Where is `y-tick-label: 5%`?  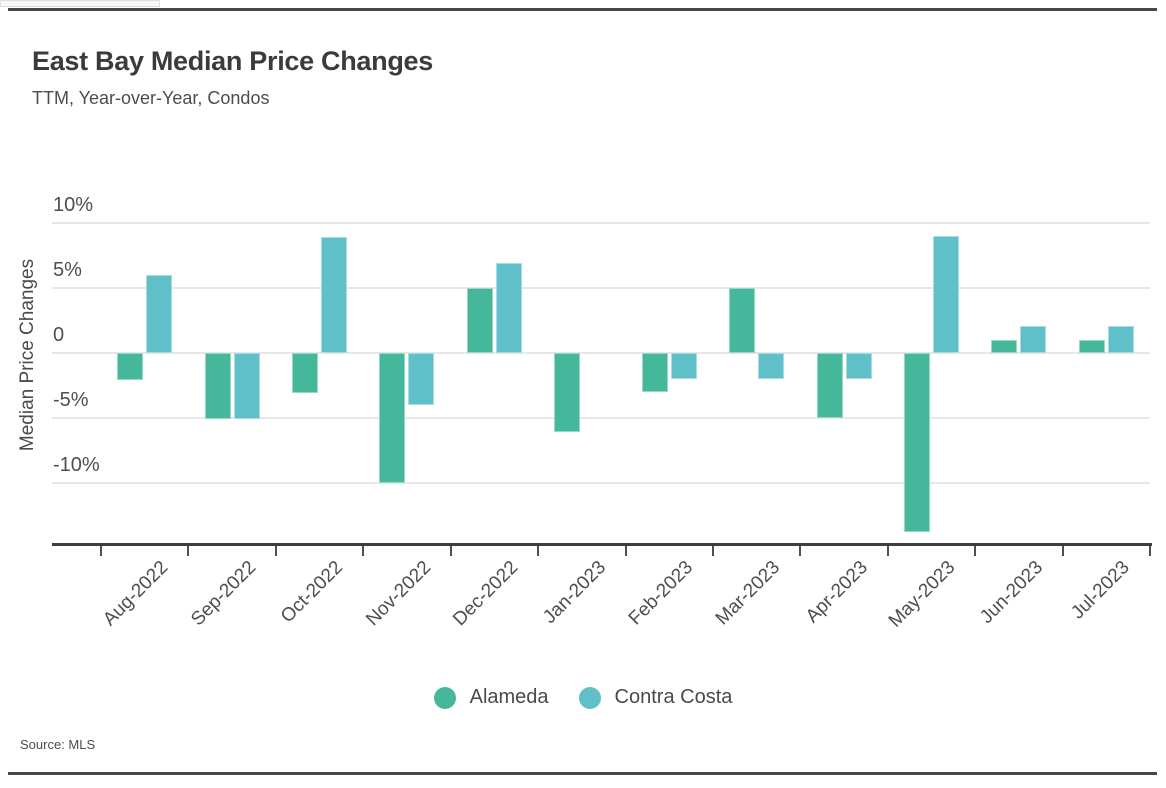 y-tick-label: 5% is located at coordinates (67, 270).